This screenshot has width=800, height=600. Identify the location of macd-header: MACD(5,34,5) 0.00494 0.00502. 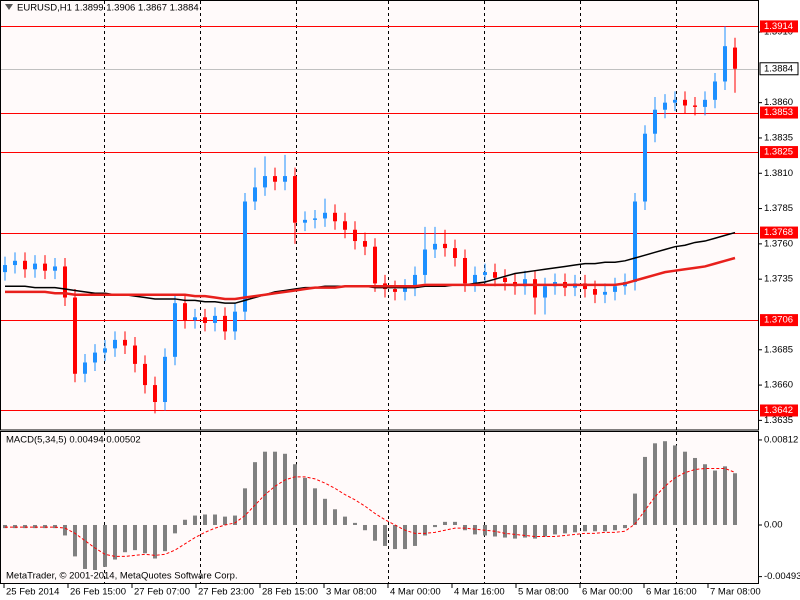
(73, 440).